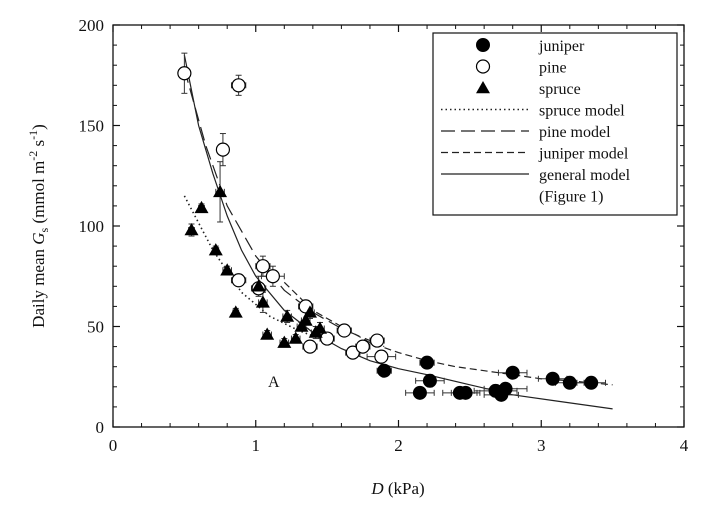  Describe the element at coordinates (560, 89) in the screenshot. I see `legend-label: spruce` at that location.